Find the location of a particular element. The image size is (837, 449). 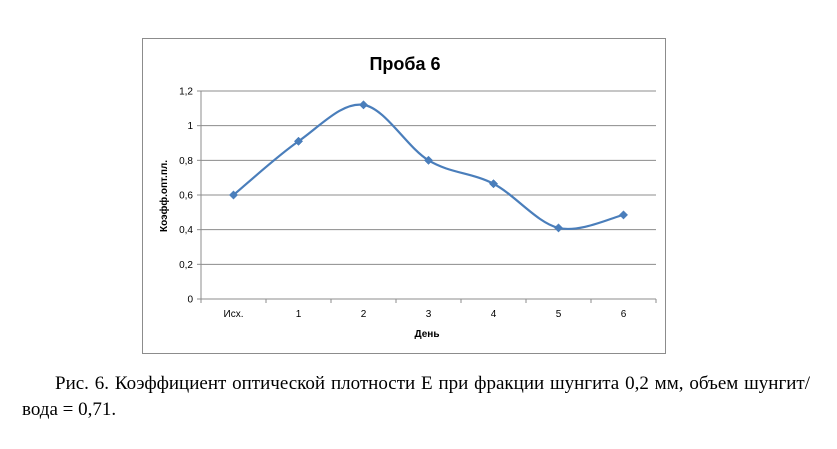

y-tick-label: 1,2 is located at coordinates (186, 92).